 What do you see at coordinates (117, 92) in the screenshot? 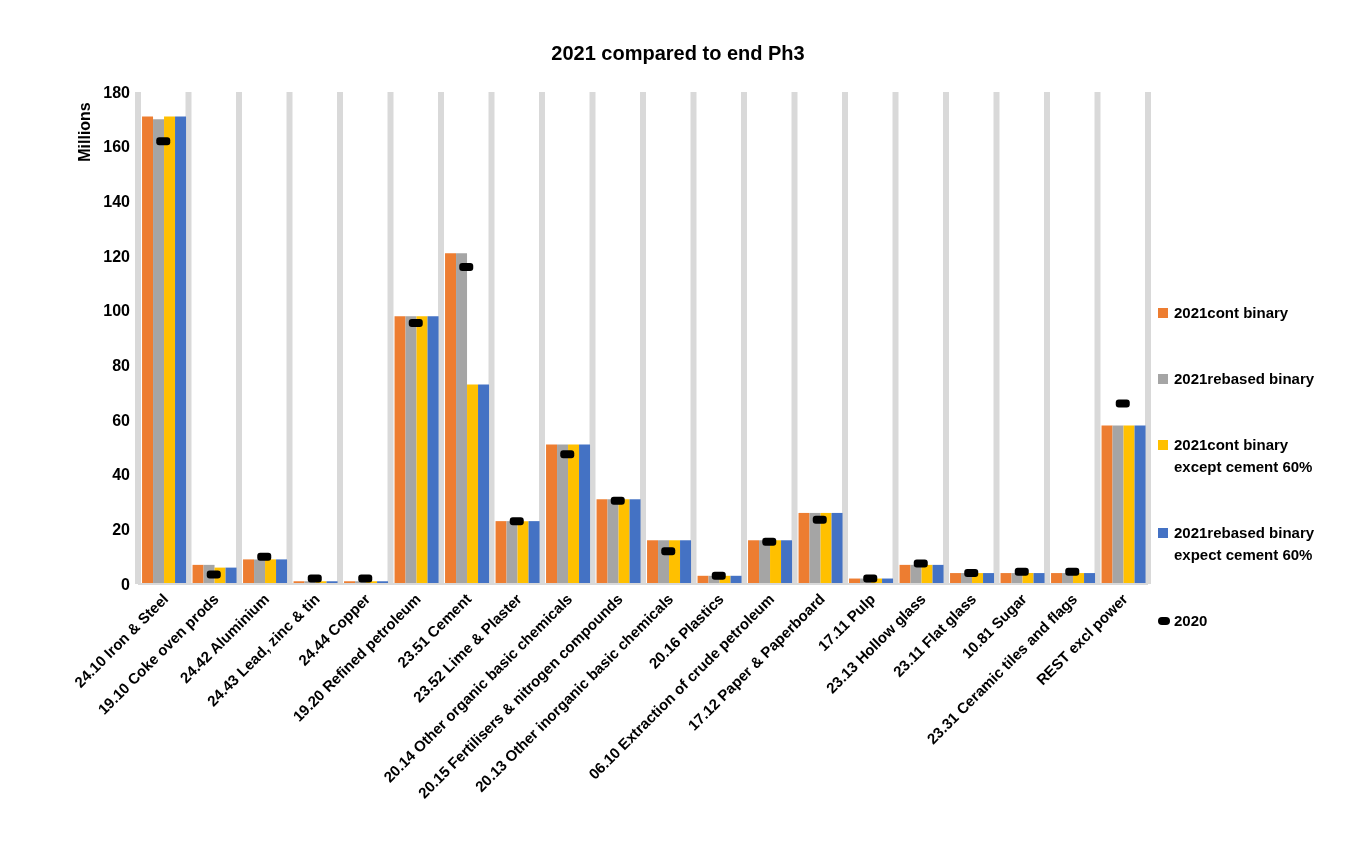
I see `y-tick-label: 180` at bounding box center [117, 92].